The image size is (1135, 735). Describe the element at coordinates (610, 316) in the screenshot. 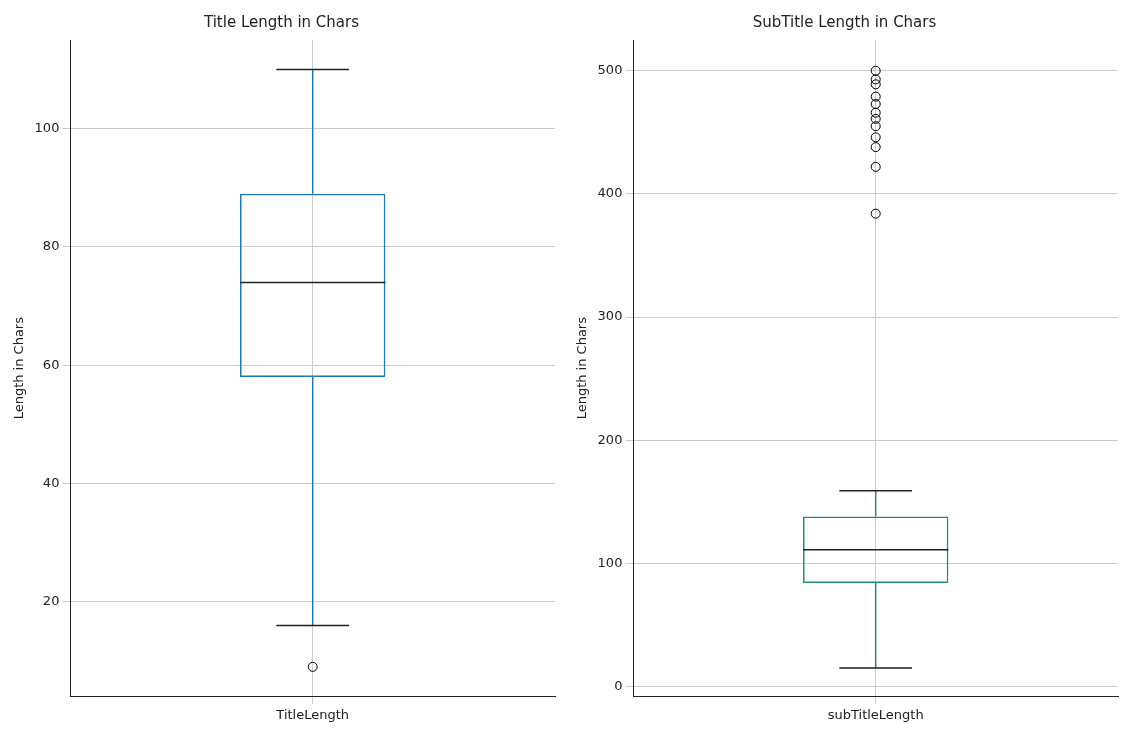

I see `y-tick-label: 300` at that location.